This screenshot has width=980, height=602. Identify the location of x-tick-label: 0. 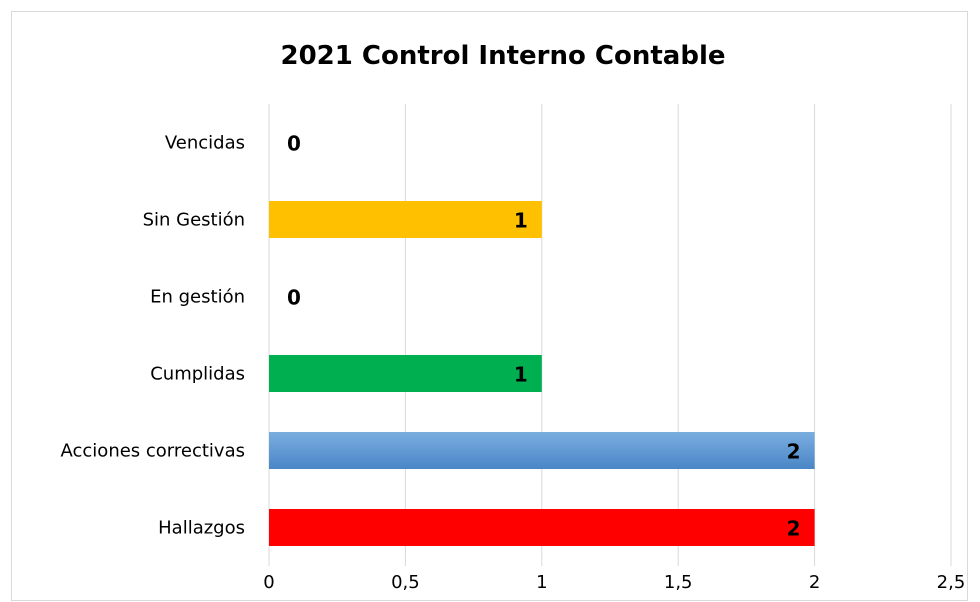
(268, 582).